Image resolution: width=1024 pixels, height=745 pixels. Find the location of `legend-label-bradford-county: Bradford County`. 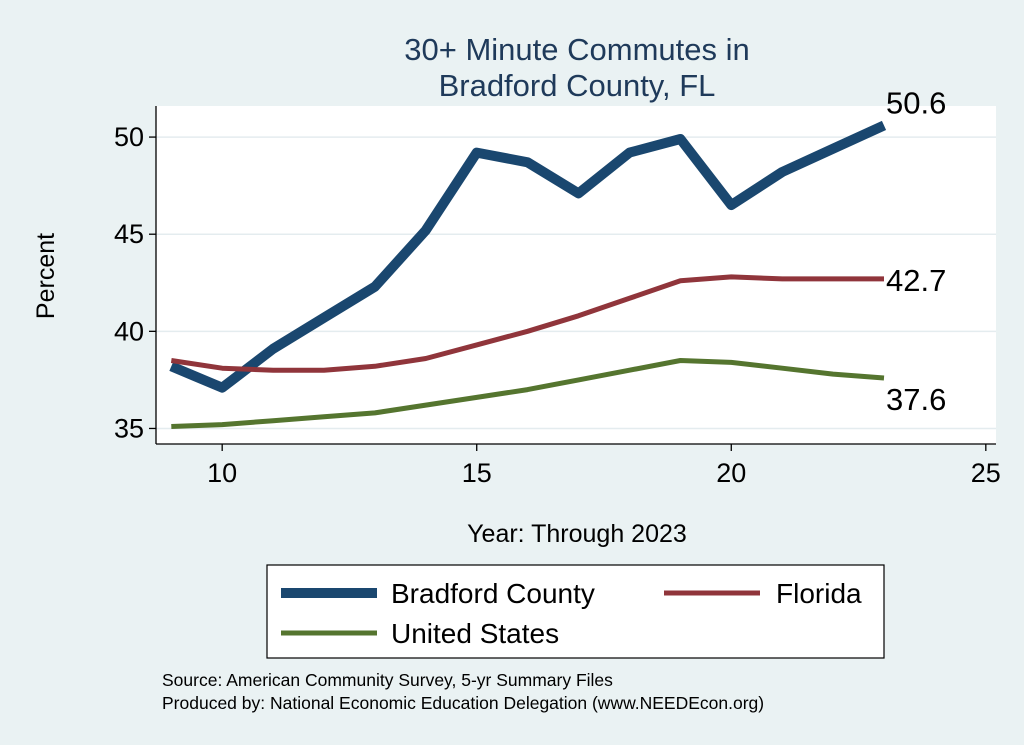

legend-label-bradford-county: Bradford County is located at coordinates (493, 593).